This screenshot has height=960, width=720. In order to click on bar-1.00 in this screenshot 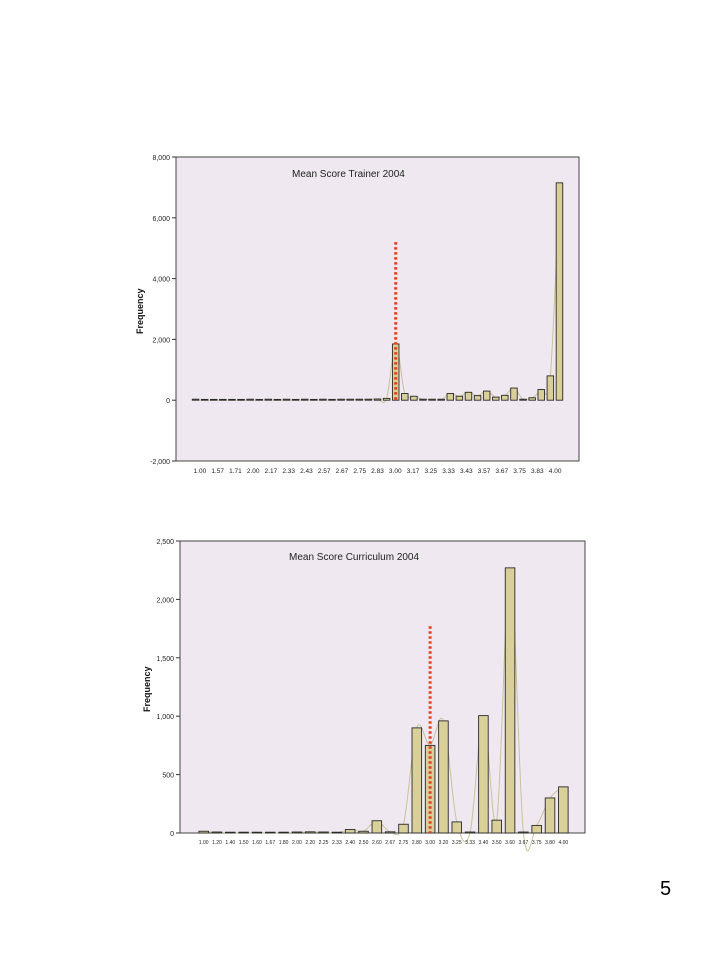, I will do `click(203, 832)`.